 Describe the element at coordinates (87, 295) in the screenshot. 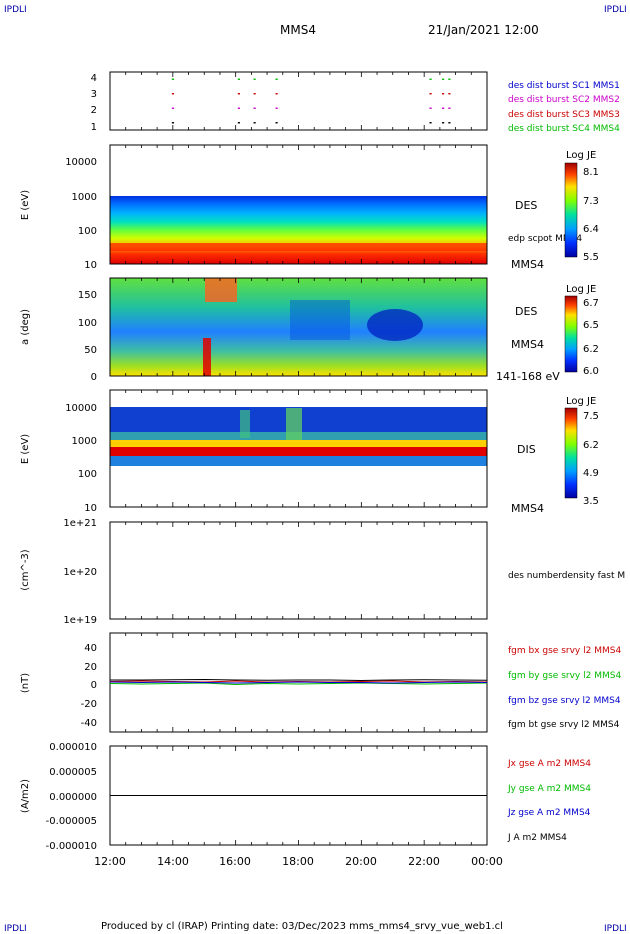

I see `des-pitch-ytick-150: 150` at that location.